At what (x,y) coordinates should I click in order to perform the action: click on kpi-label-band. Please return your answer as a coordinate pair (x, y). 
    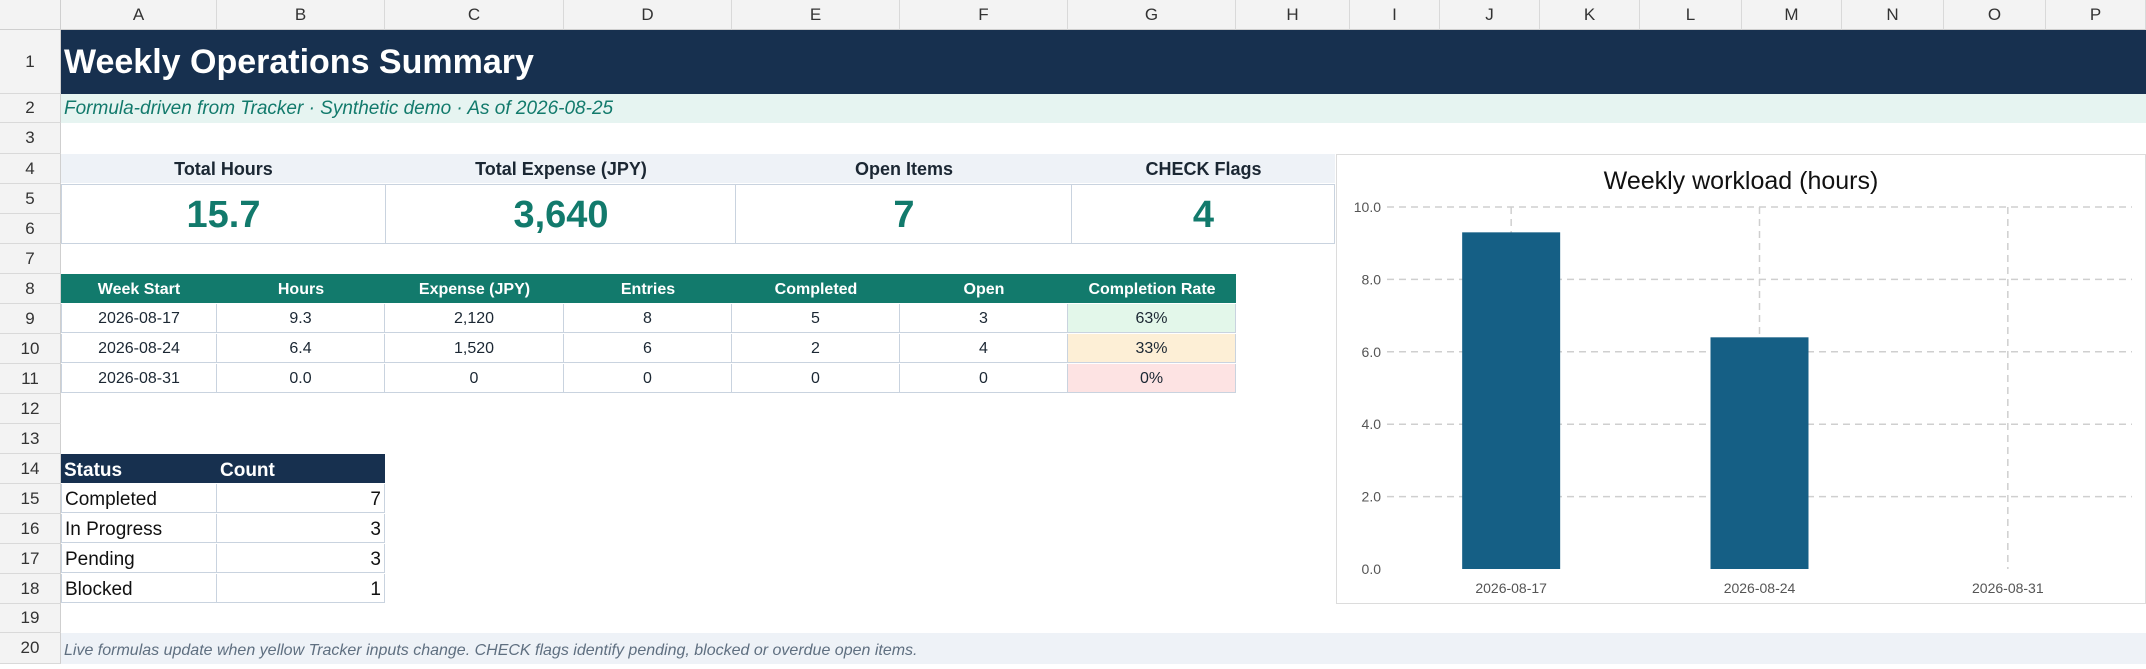
    Looking at the image, I should click on (698, 168).